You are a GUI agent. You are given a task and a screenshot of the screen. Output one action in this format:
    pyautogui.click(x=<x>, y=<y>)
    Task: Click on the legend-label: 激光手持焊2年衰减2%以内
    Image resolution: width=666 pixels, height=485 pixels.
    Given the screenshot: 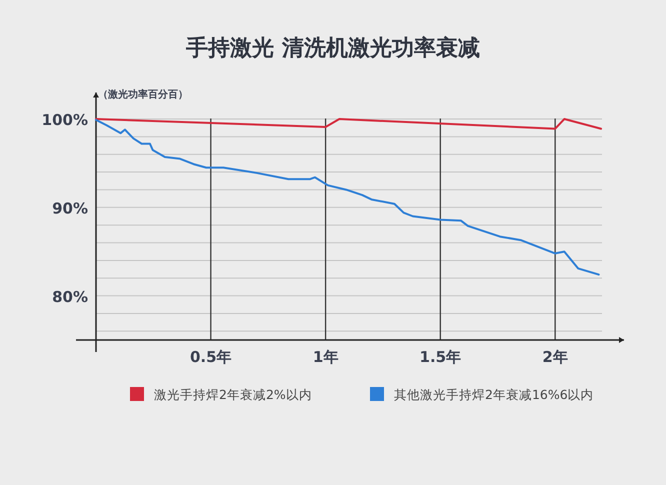 What is the action you would take?
    pyautogui.click(x=233, y=394)
    